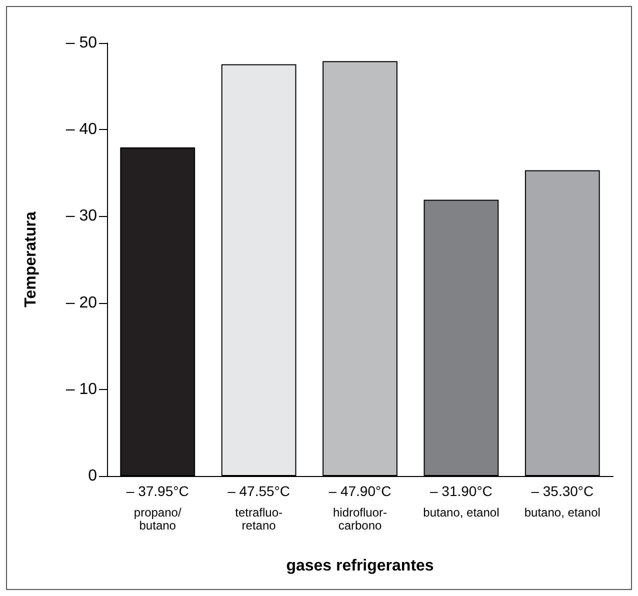 Image resolution: width=638 pixels, height=596 pixels. Describe the element at coordinates (31, 260) in the screenshot. I see `y-axis-title: Temperatura` at that location.